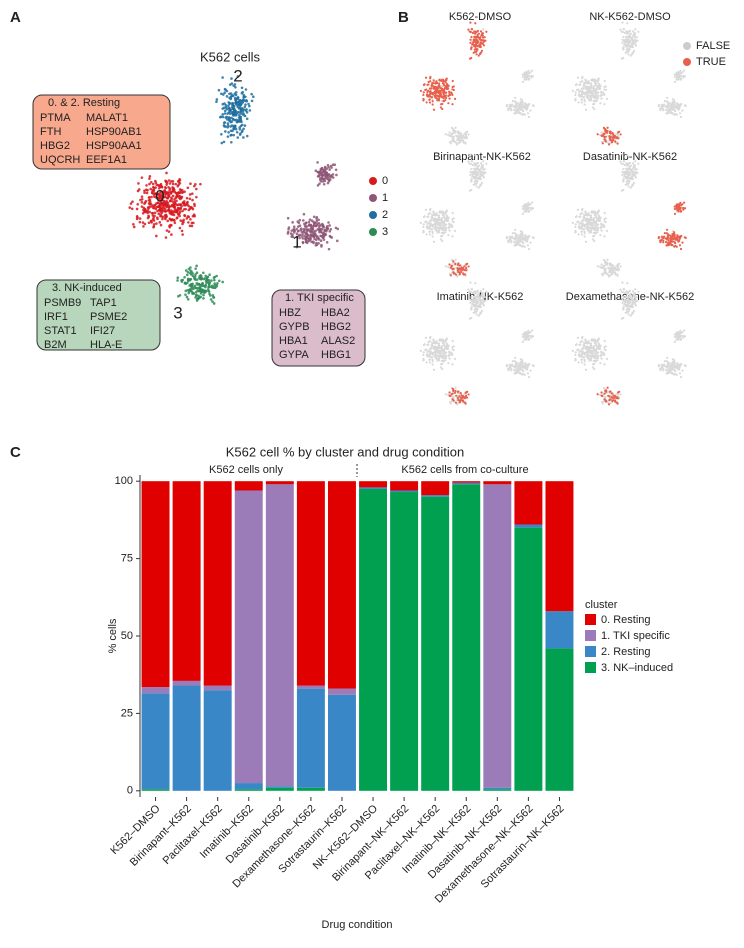 The height and width of the screenshot is (948, 744). I want to click on legend-swatch, so click(590, 667).